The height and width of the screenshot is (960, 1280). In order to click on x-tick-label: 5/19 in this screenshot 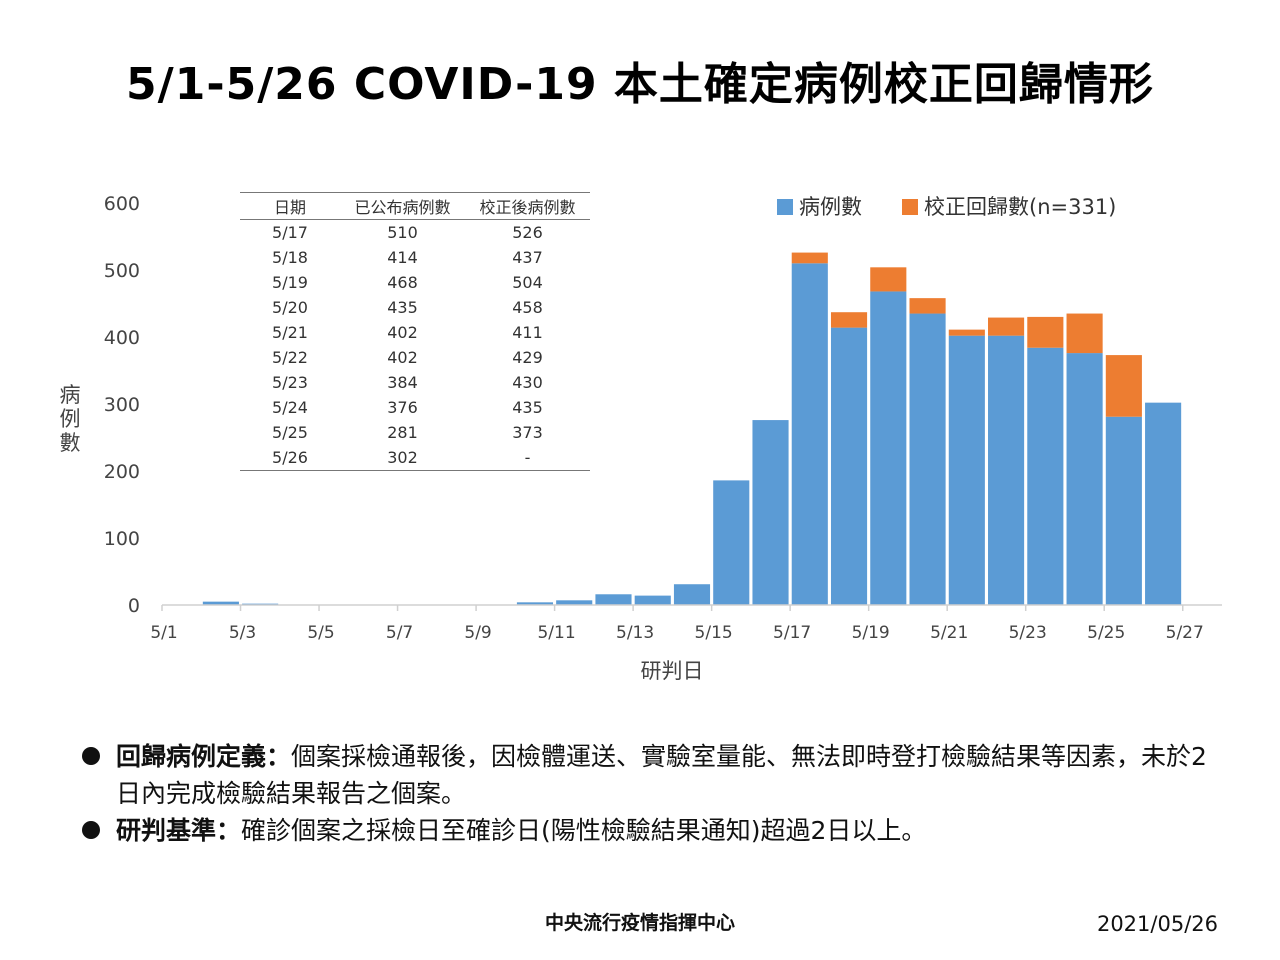, I will do `click(871, 633)`.